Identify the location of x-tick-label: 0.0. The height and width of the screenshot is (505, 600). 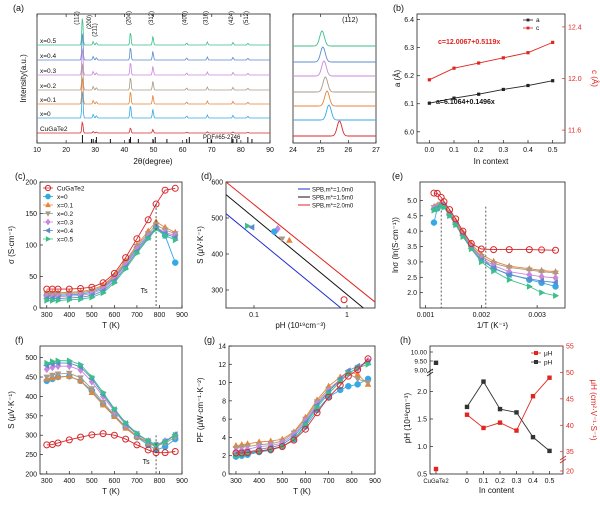
(429, 150).